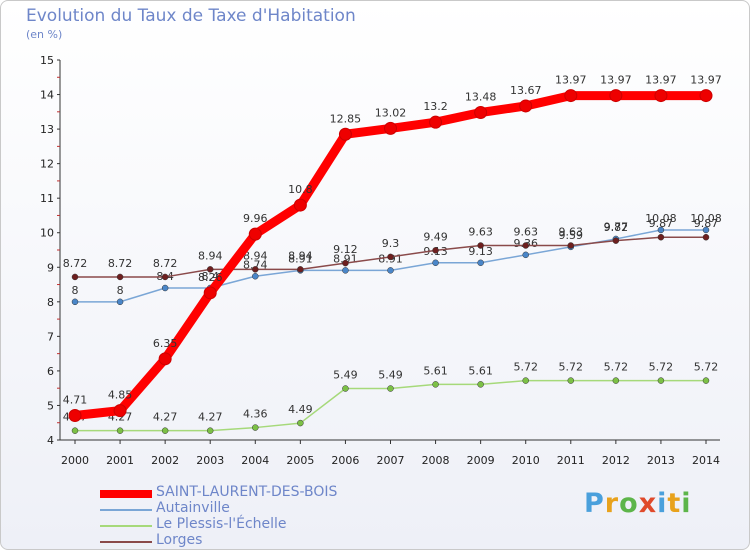 The width and height of the screenshot is (750, 550). Describe the element at coordinates (525, 232) in the screenshot. I see `data-label-3: 9.63` at that location.